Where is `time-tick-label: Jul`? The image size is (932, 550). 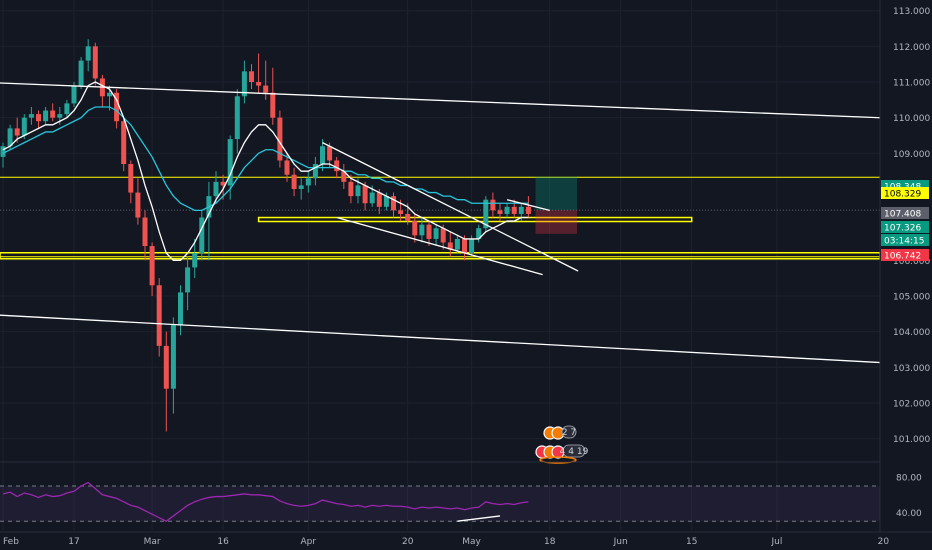 time-tick-label: Jul is located at coordinates (776, 542).